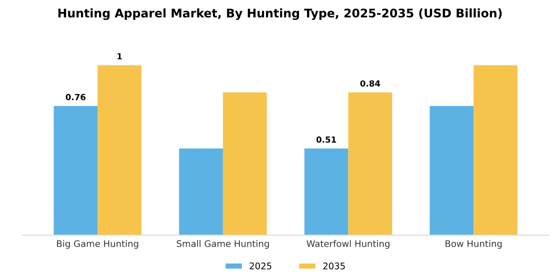 This screenshot has height=280, width=560. I want to click on chart-title: Hunting Apparel Market, By Hunting Type, 2025-2035 (USD Billion), so click(280, 14).